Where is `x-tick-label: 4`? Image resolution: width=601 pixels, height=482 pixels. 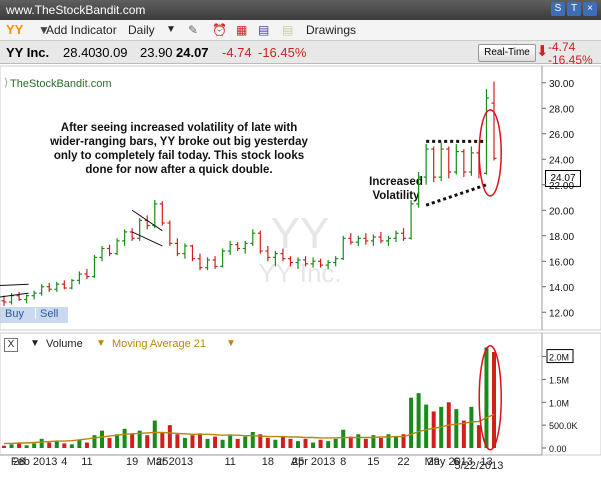 x-tick-label: 4 is located at coordinates (64, 462).